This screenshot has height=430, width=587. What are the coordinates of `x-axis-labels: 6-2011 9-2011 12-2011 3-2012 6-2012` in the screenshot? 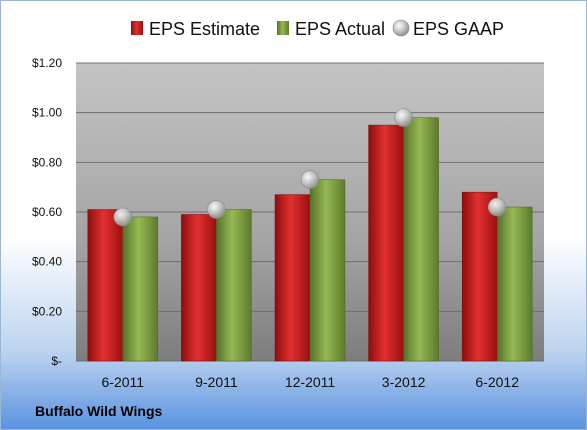 It's located at (311, 382).